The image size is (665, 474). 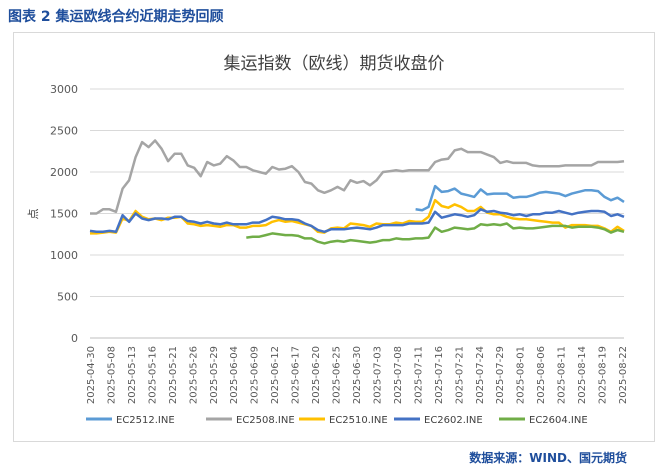 What do you see at coordinates (64, 172) in the screenshot?
I see `y-tick-label: 2000` at bounding box center [64, 172].